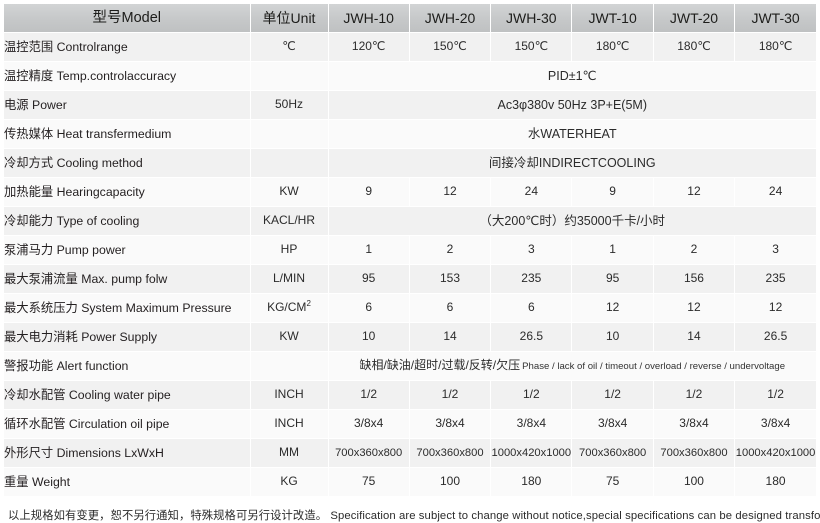 The width and height of the screenshot is (820, 523). I want to click on table-row: 加热能量 Hearingcapacity KW 9 12 24 9 12 24, so click(410, 192).